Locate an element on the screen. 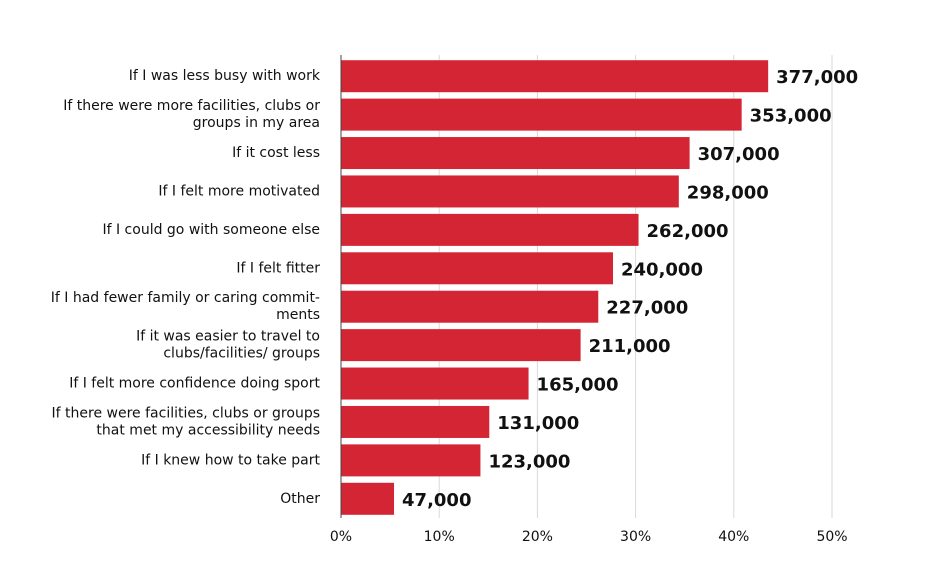  category-label: If it was easier to travel to is located at coordinates (228, 337).